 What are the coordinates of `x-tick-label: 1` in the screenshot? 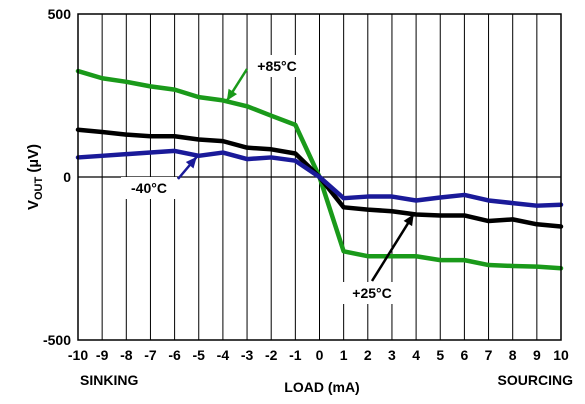 It's located at (344, 355).